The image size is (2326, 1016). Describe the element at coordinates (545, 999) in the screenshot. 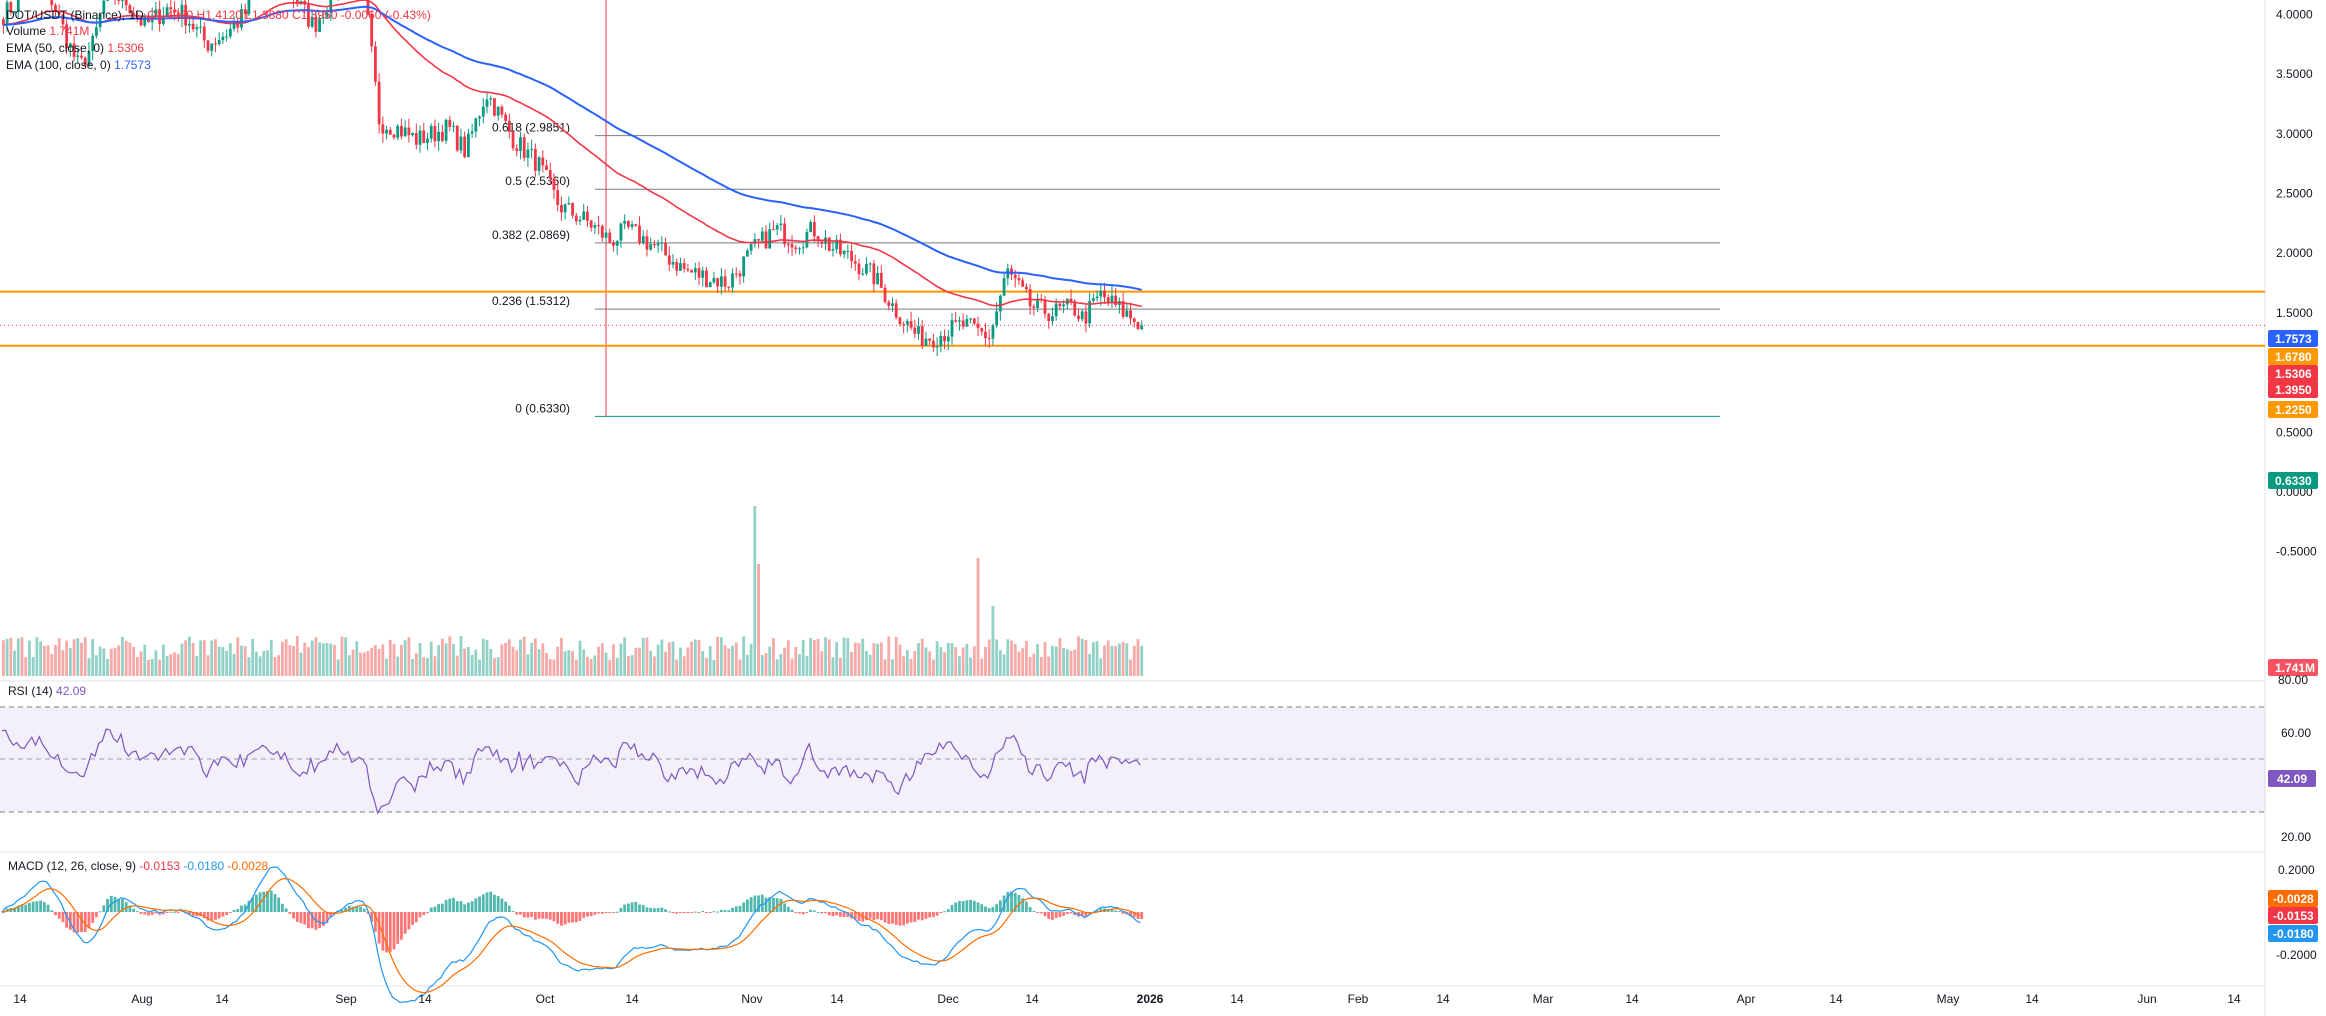

I see `time-axis-label: Oct` at that location.